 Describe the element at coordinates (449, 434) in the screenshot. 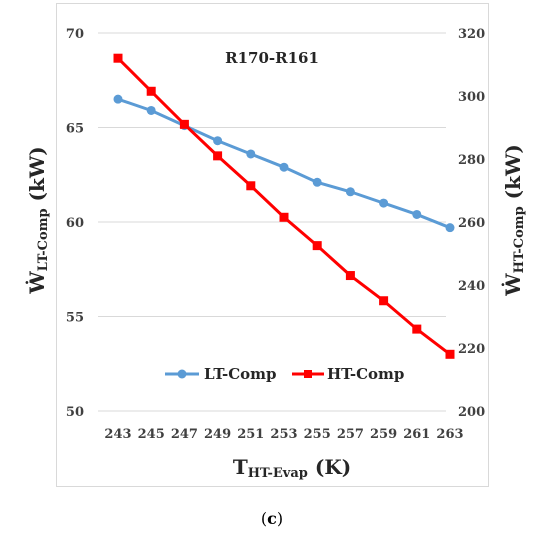

I see `x-tick-label: 263` at that location.